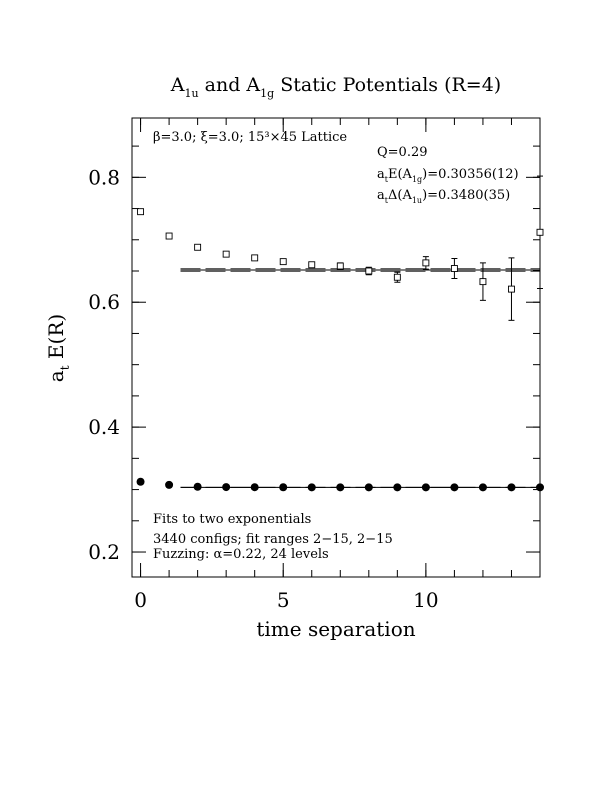 This screenshot has height=792, width=612. I want to click on lattice-annotation: β=3.0; ξ=3.0; 15³×45 Lattice, so click(250, 137).